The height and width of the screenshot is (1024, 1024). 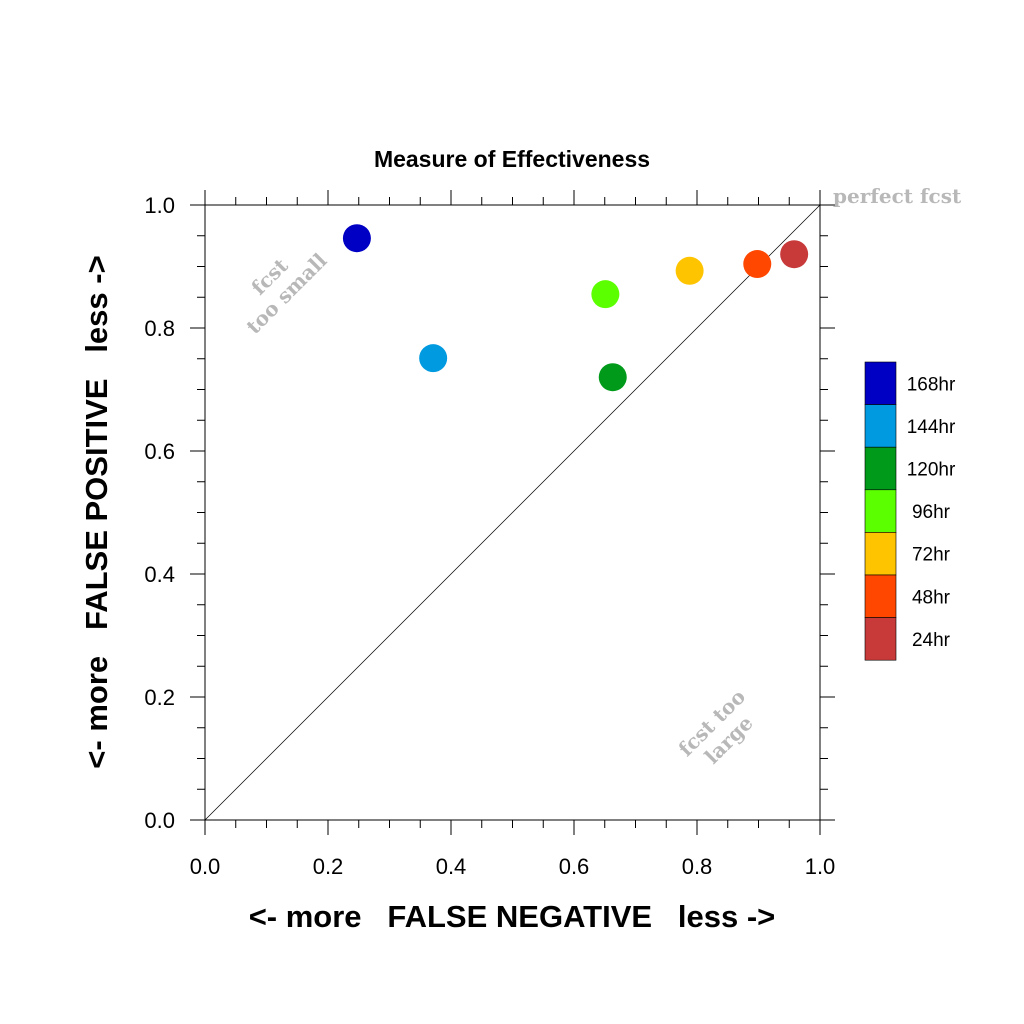 I want to click on legend-swatch-144hr, so click(x=880, y=426).